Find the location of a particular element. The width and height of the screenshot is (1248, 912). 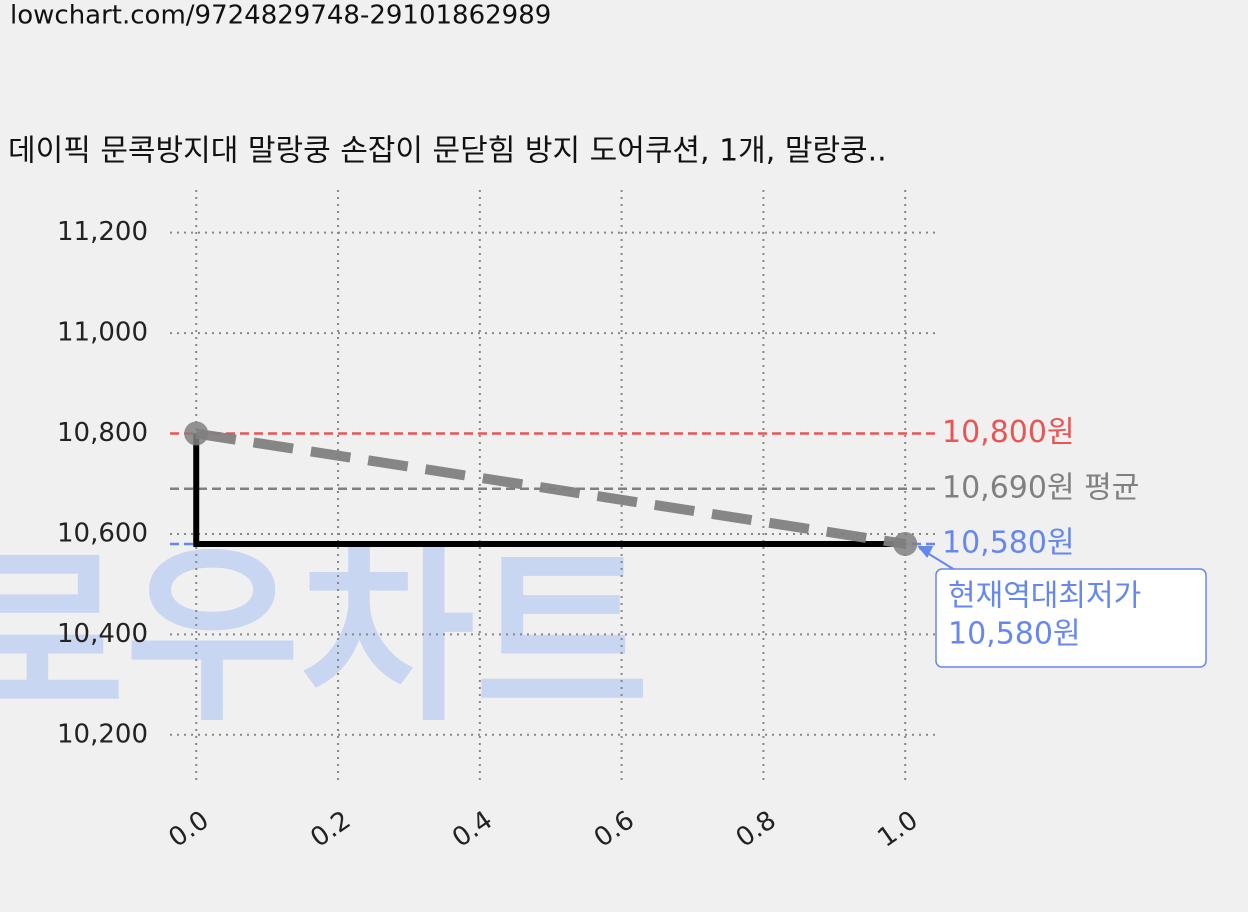

annotation-box is located at coordinates (1071, 618).